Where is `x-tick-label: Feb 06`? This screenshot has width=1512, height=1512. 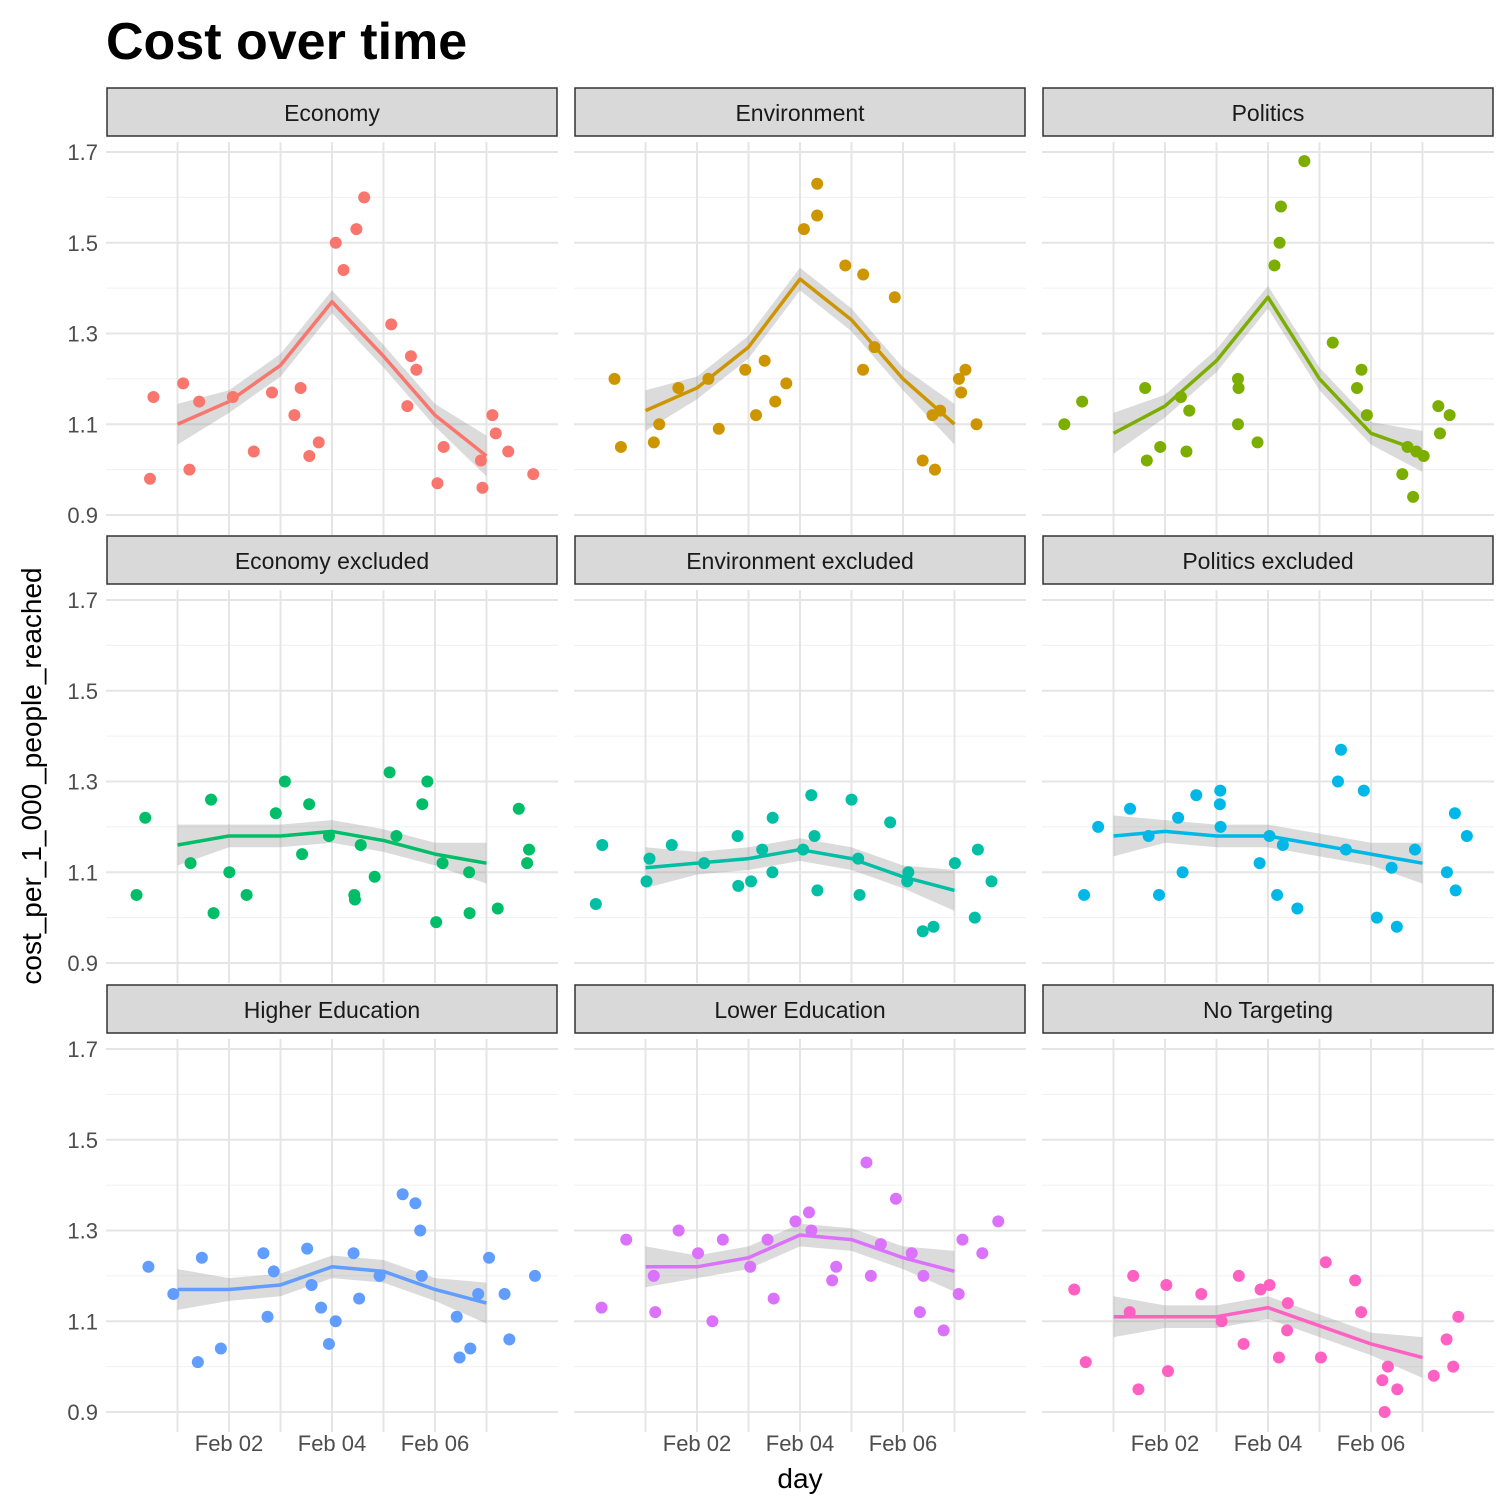
x-tick-label: Feb 06 is located at coordinates (1371, 1443).